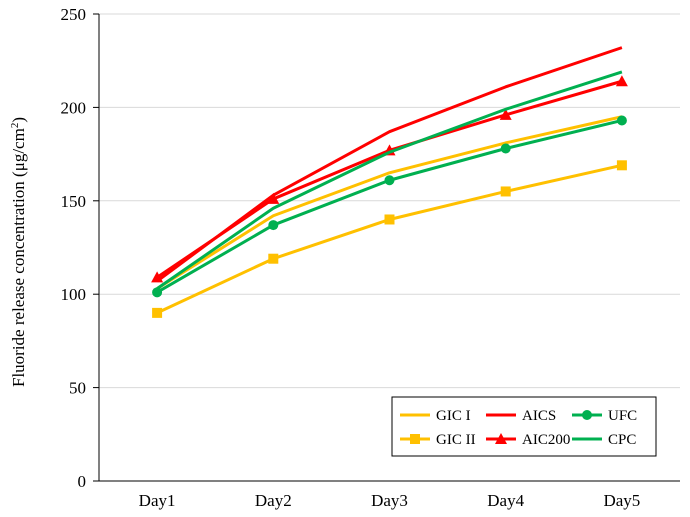 Image resolution: width=690 pixels, height=517 pixels. I want to click on legend-marker-gic-ii, so click(415, 439).